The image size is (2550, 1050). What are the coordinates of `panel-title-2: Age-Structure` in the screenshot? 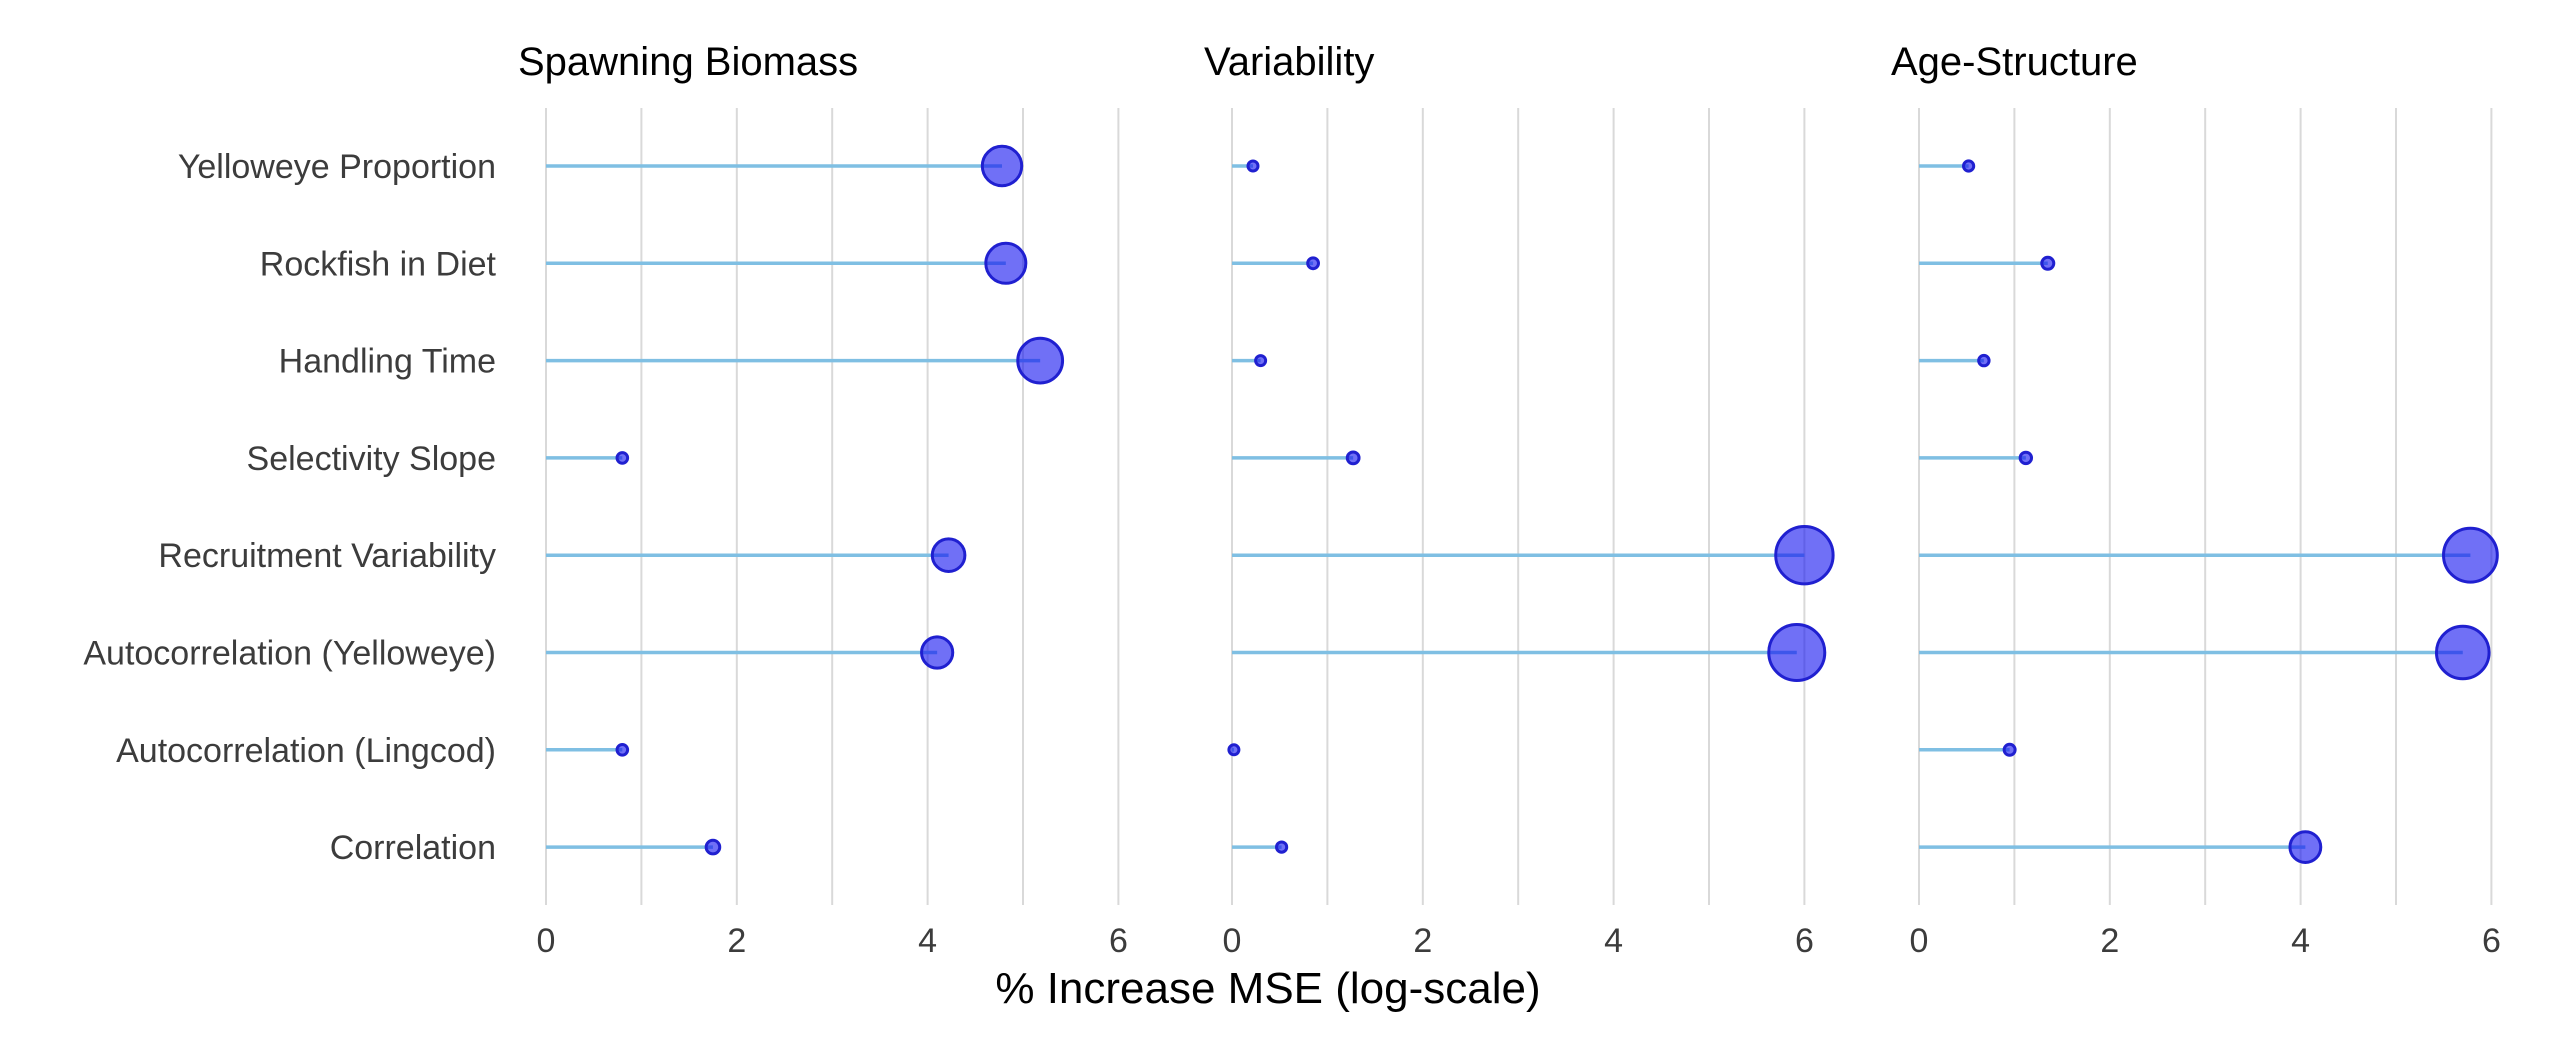 It's located at (2014, 62).